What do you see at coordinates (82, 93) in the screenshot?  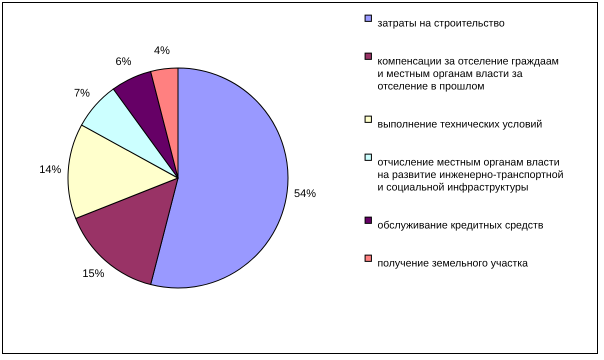 I see `data-label: 7%` at bounding box center [82, 93].